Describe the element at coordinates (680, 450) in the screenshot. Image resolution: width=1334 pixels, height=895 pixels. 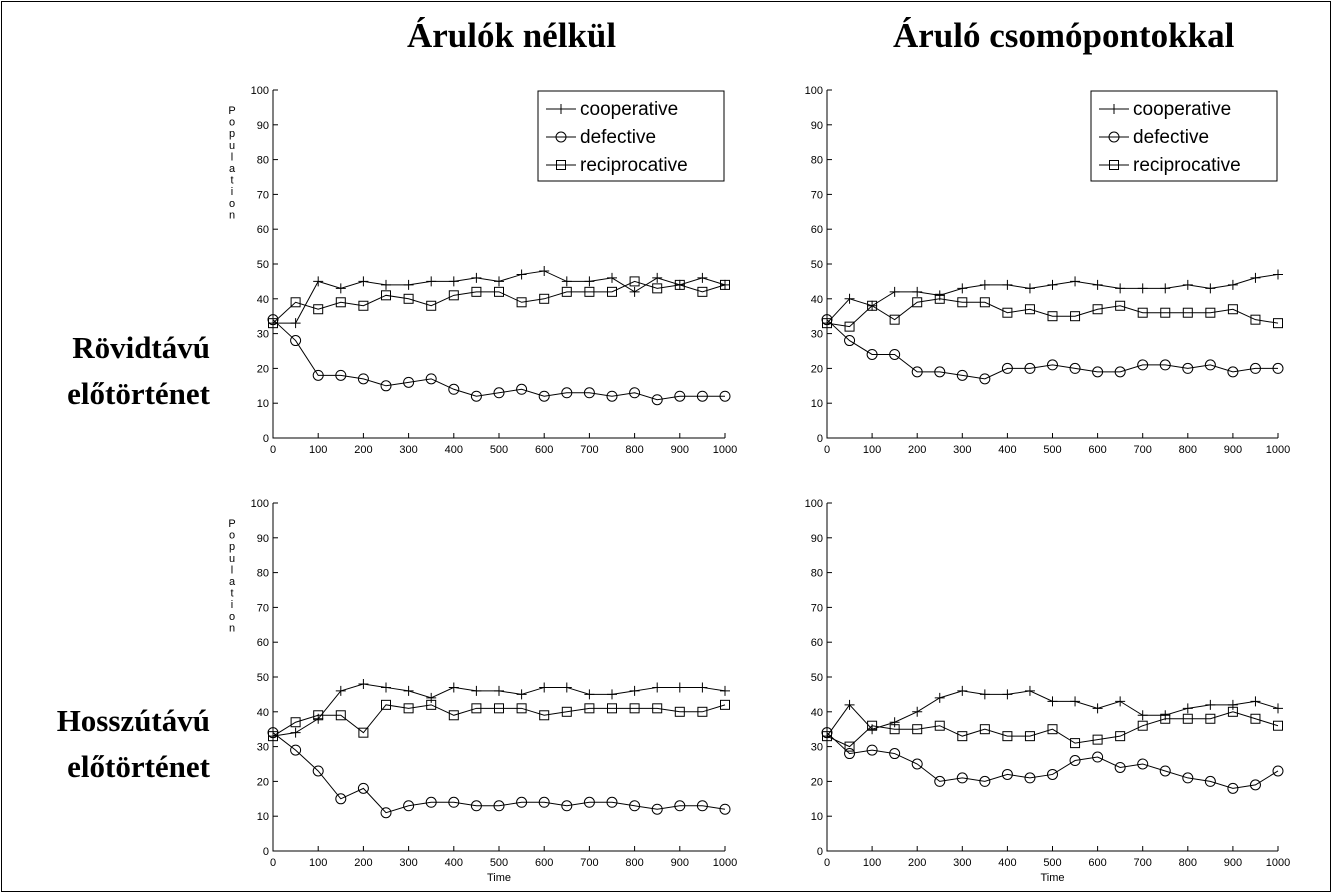
I see `x-tick-label: 900` at that location.